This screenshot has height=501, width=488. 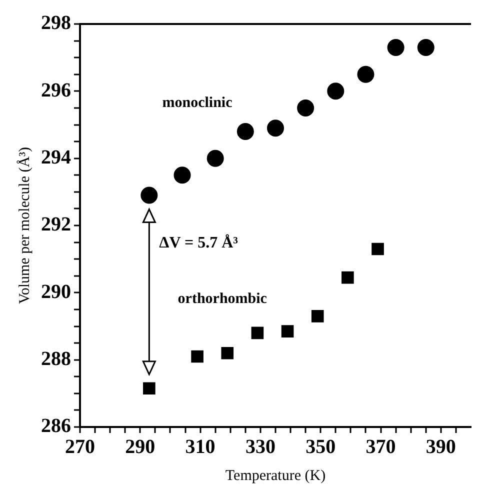 I want to click on x-tick-label: 350, so click(x=321, y=447).